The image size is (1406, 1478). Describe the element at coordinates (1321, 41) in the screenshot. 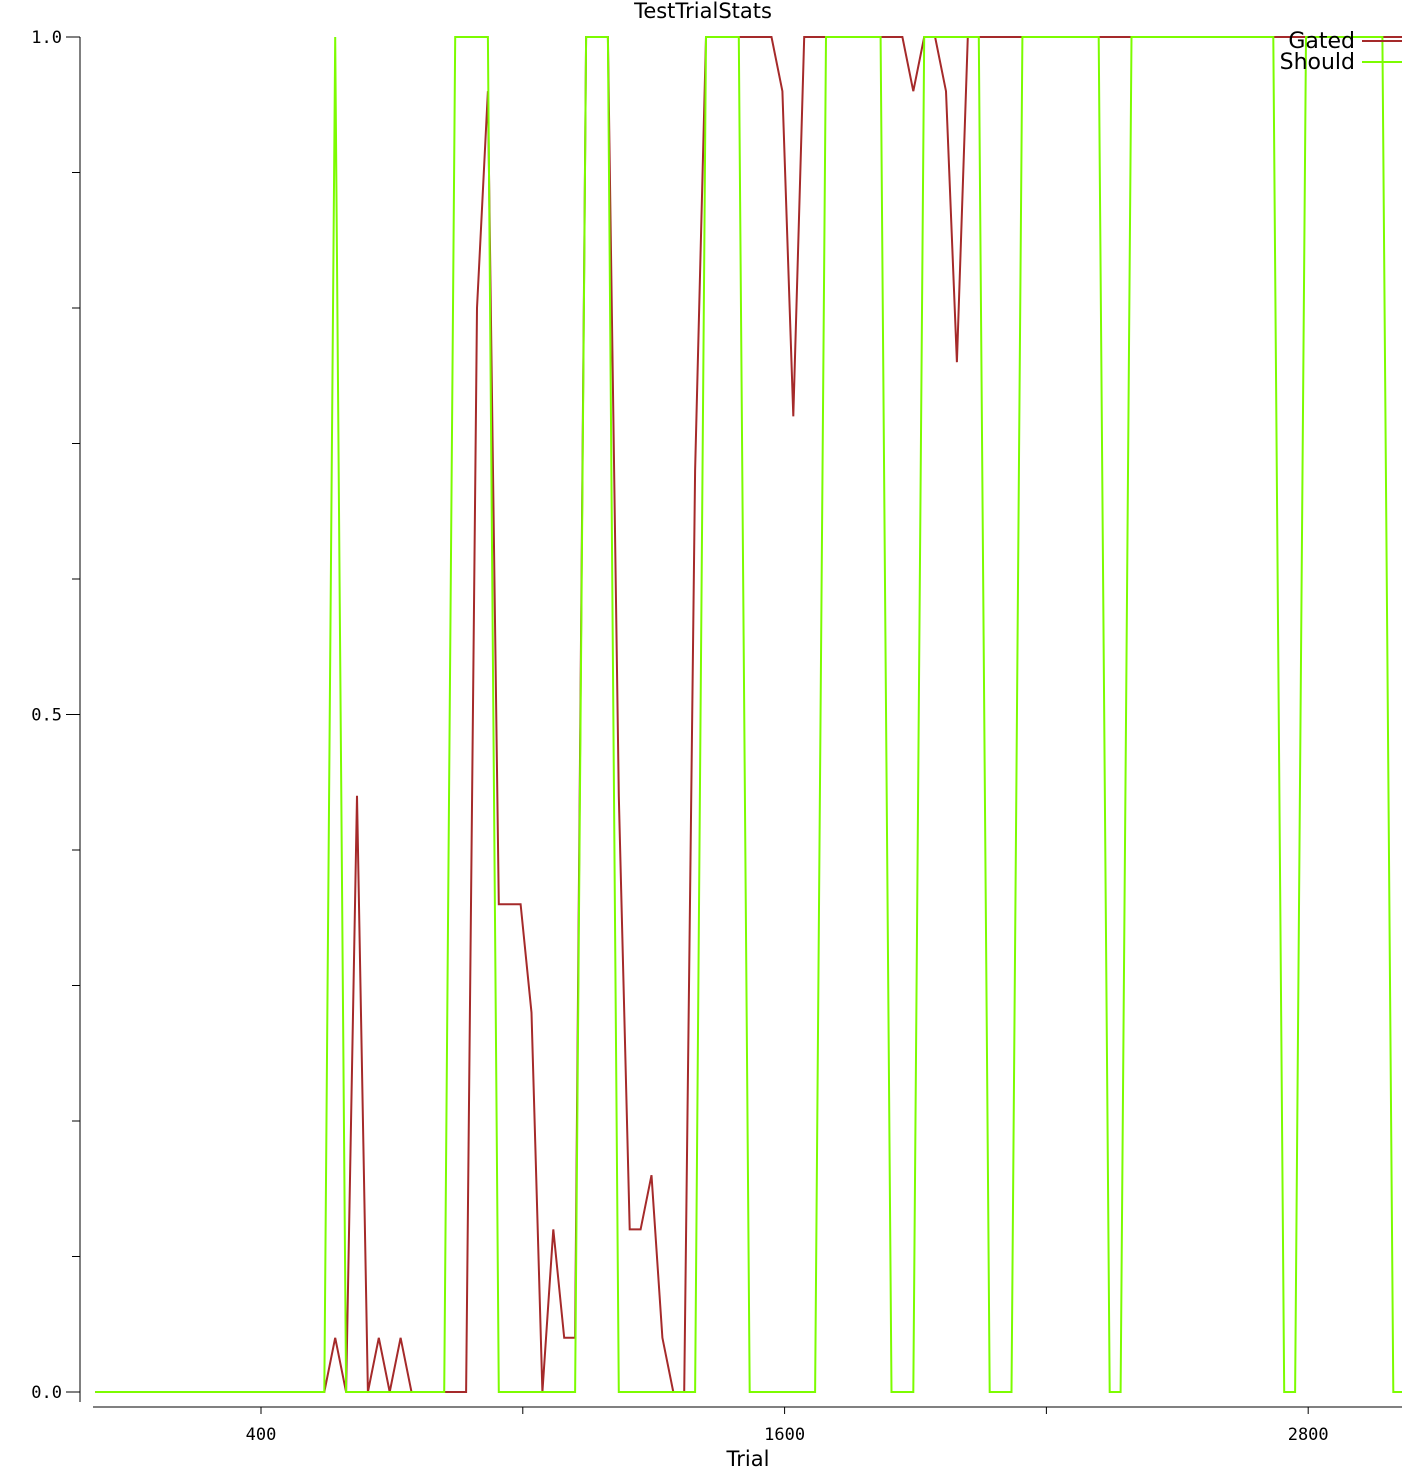

I see `legend-label-gated: Gated` at that location.